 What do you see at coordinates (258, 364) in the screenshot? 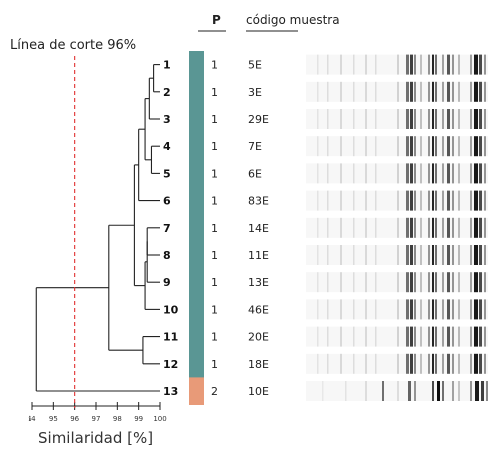
I see `sample-code-12: 18E` at bounding box center [258, 364].